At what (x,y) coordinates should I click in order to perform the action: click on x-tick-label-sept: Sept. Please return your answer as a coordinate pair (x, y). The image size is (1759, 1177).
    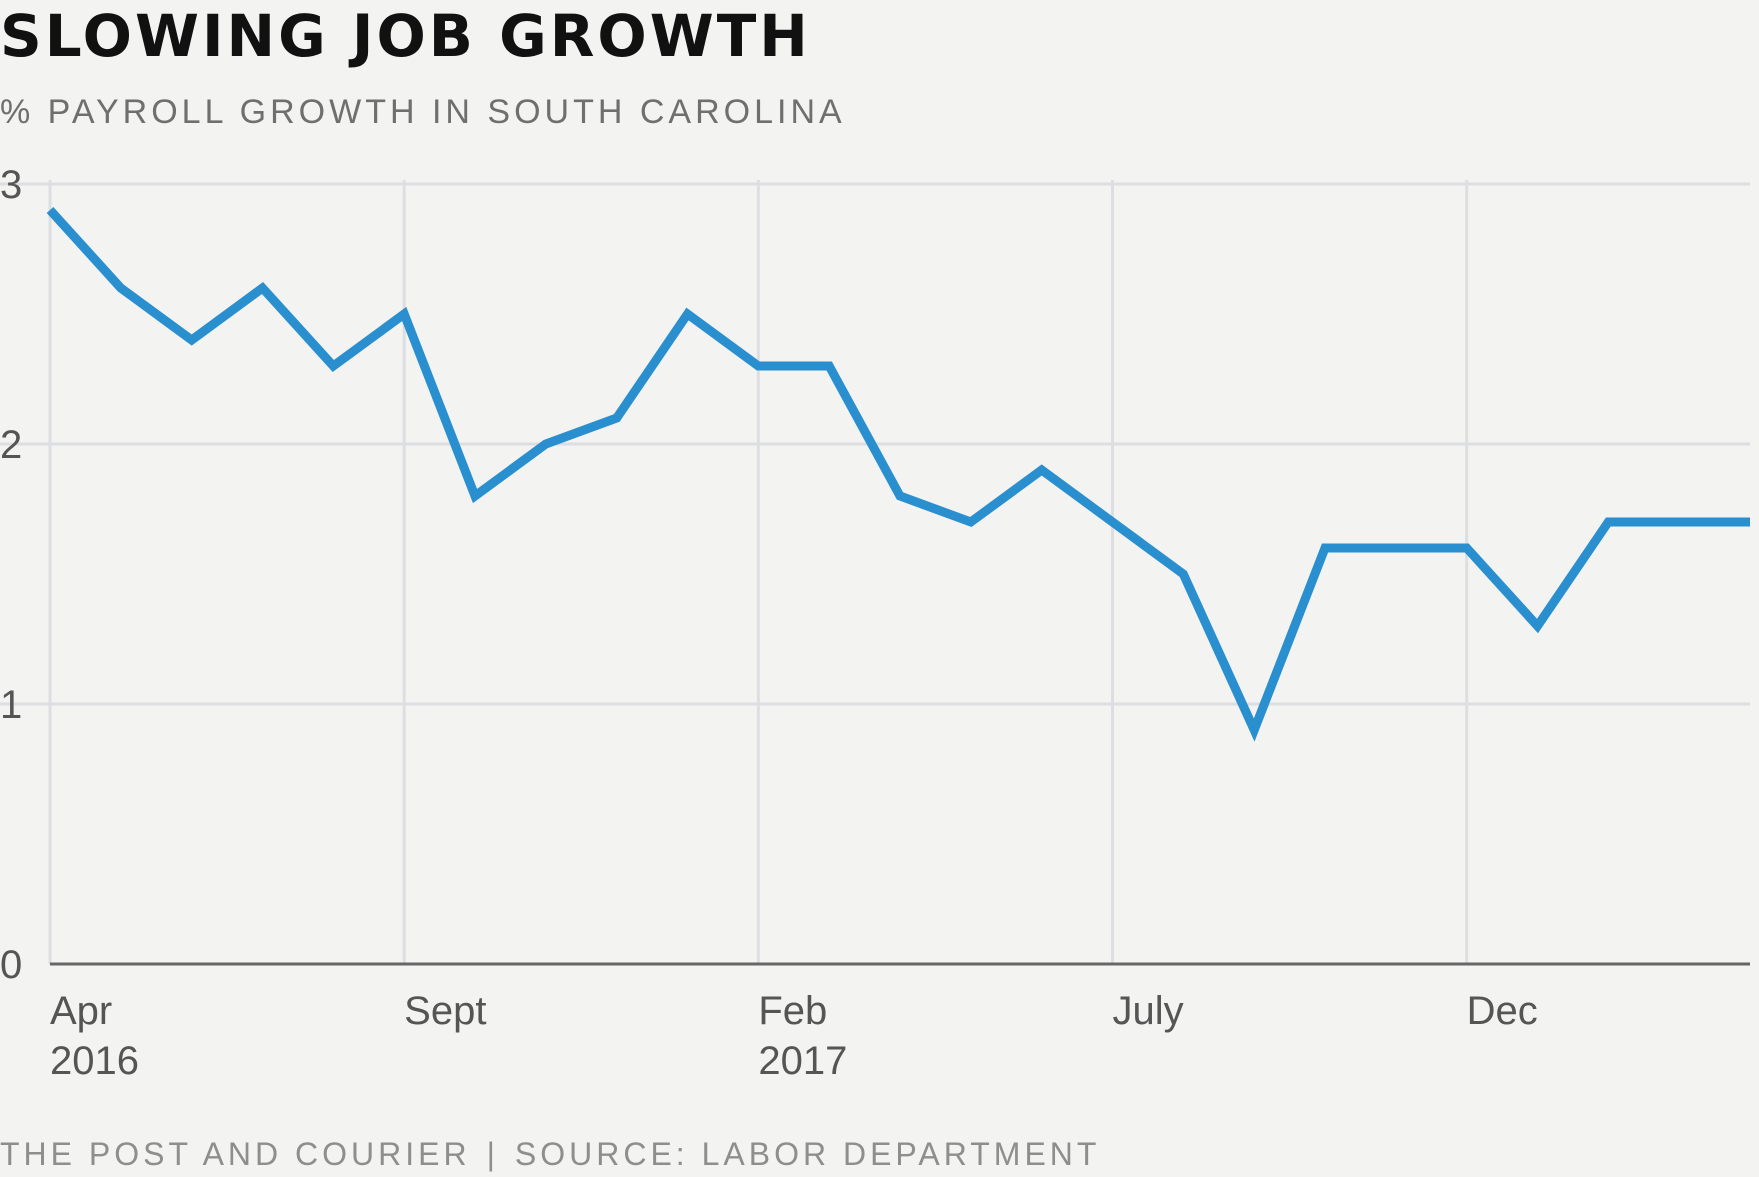
    Looking at the image, I should click on (445, 1011).